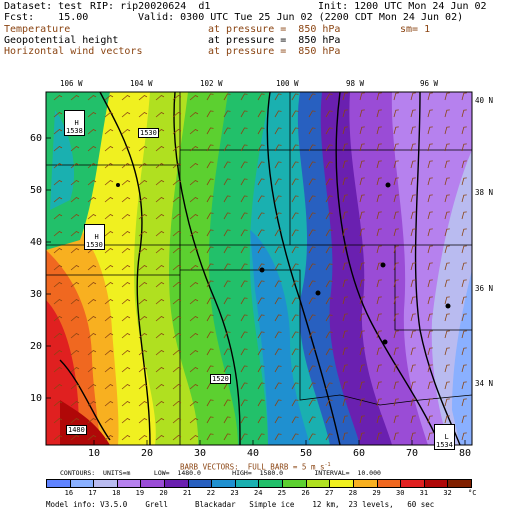  I want to click on colorbar-tick-label: 30, so click(400, 493).